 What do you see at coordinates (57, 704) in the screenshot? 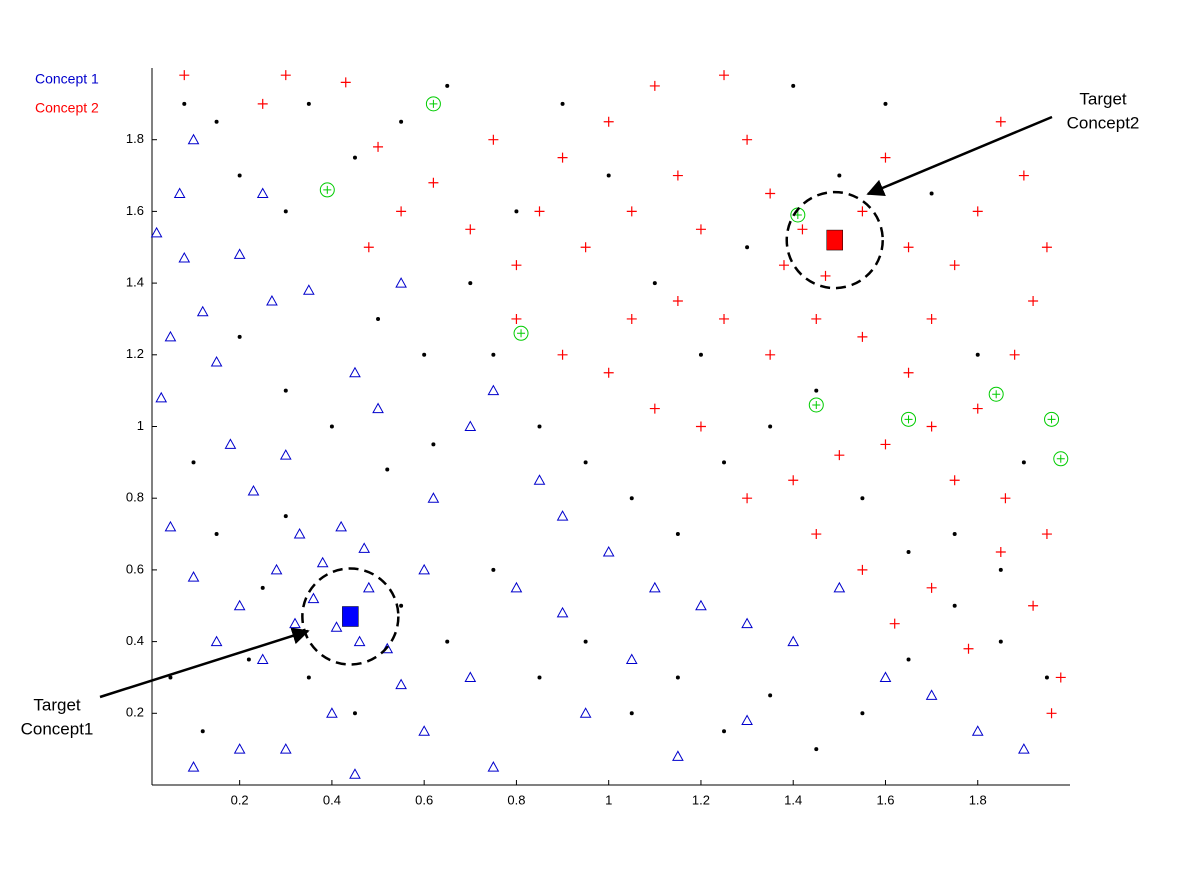
I see `annotation: Target` at bounding box center [57, 704].